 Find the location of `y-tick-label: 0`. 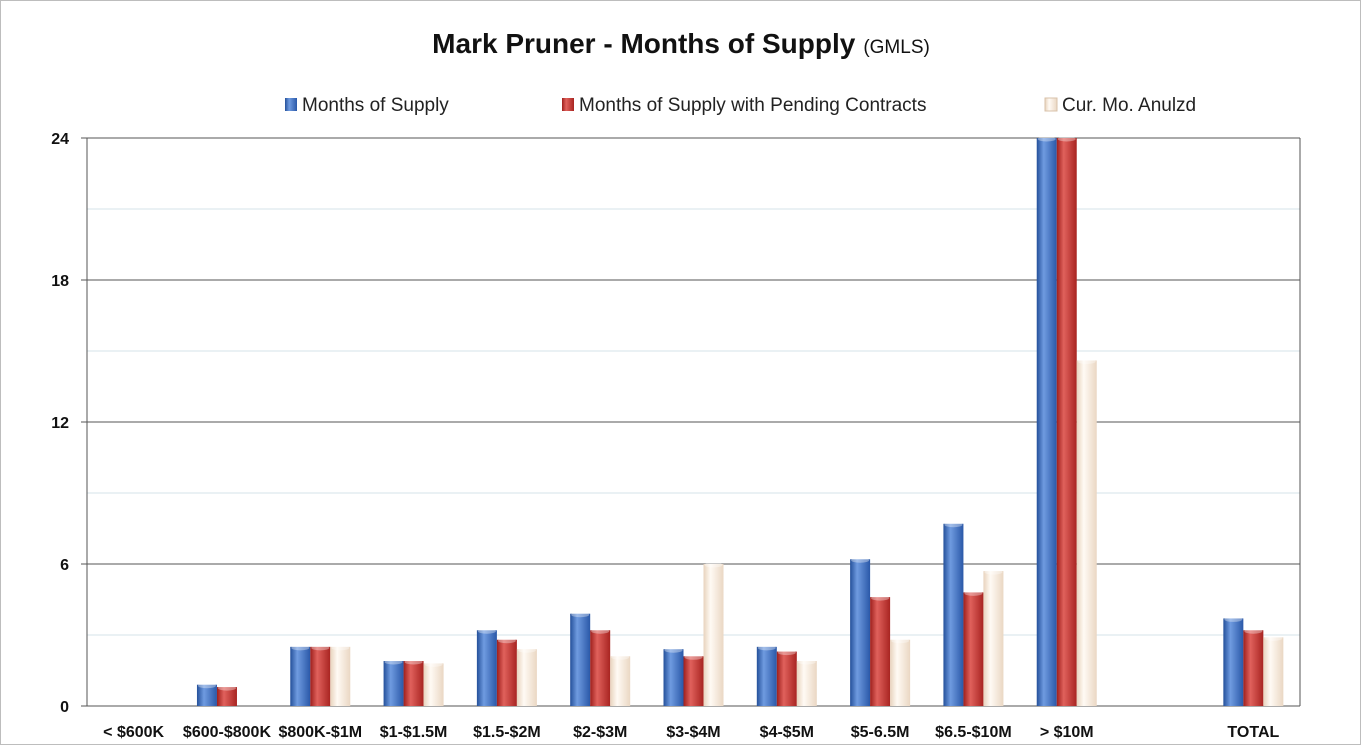

y-tick-label: 0 is located at coordinates (64, 707).